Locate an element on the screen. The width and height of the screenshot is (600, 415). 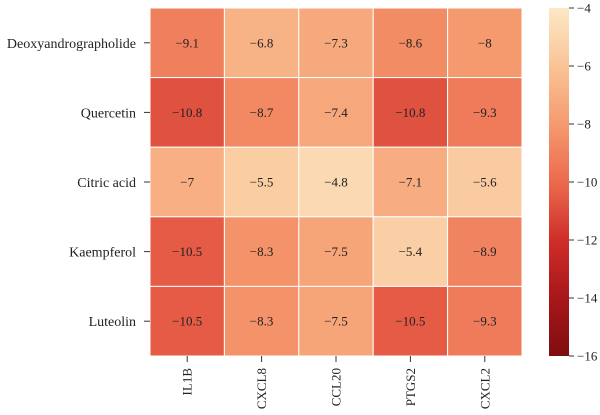
cell-value-label: −5.4 is located at coordinates (411, 251).